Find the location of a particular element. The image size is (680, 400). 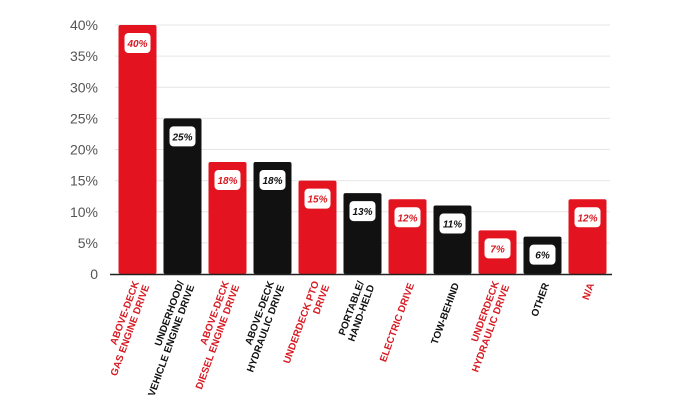

data-label: 40% is located at coordinates (136, 44).